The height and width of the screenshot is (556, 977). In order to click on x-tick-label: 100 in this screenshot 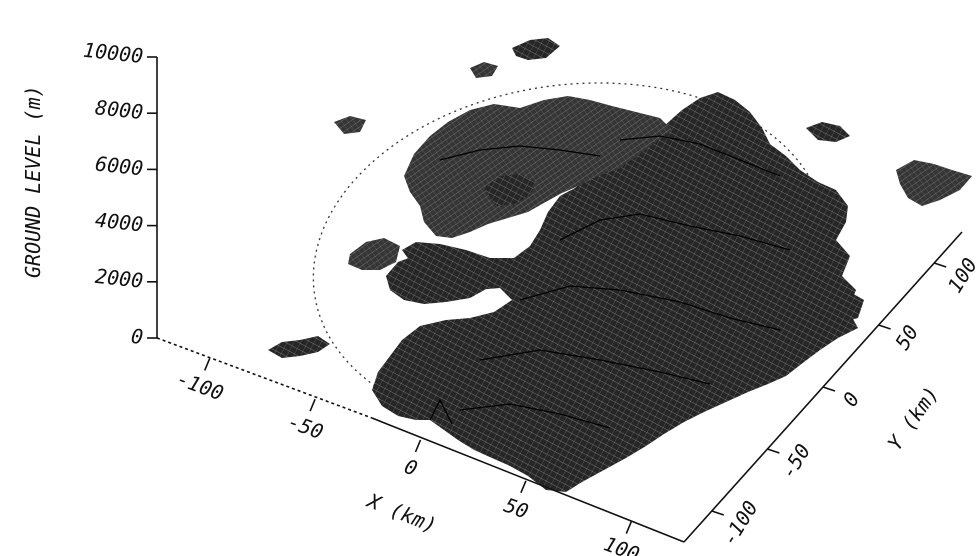, I will do `click(622, 544)`.